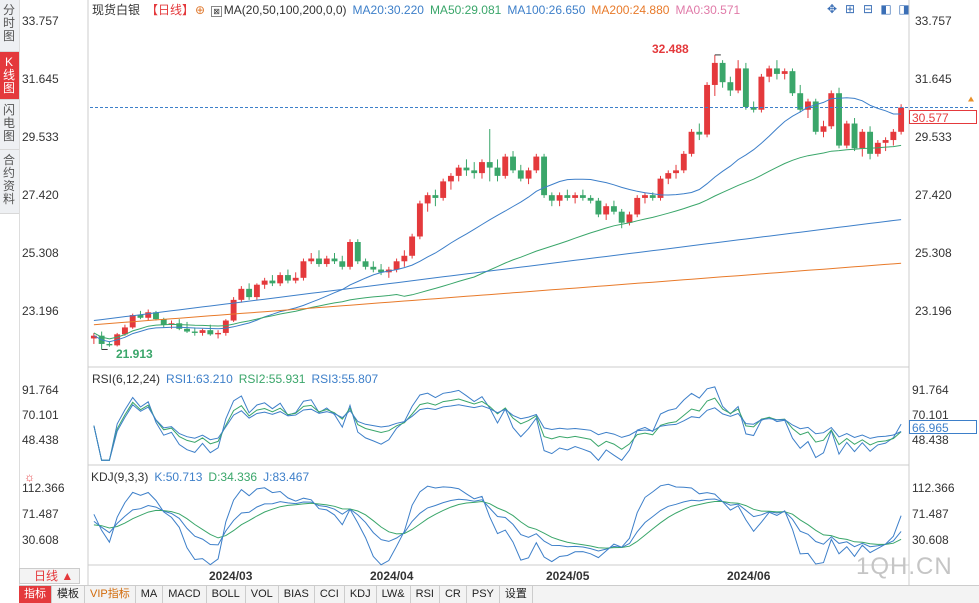  I want to click on rsi2-value: RSI2:55.931, so click(272, 379).